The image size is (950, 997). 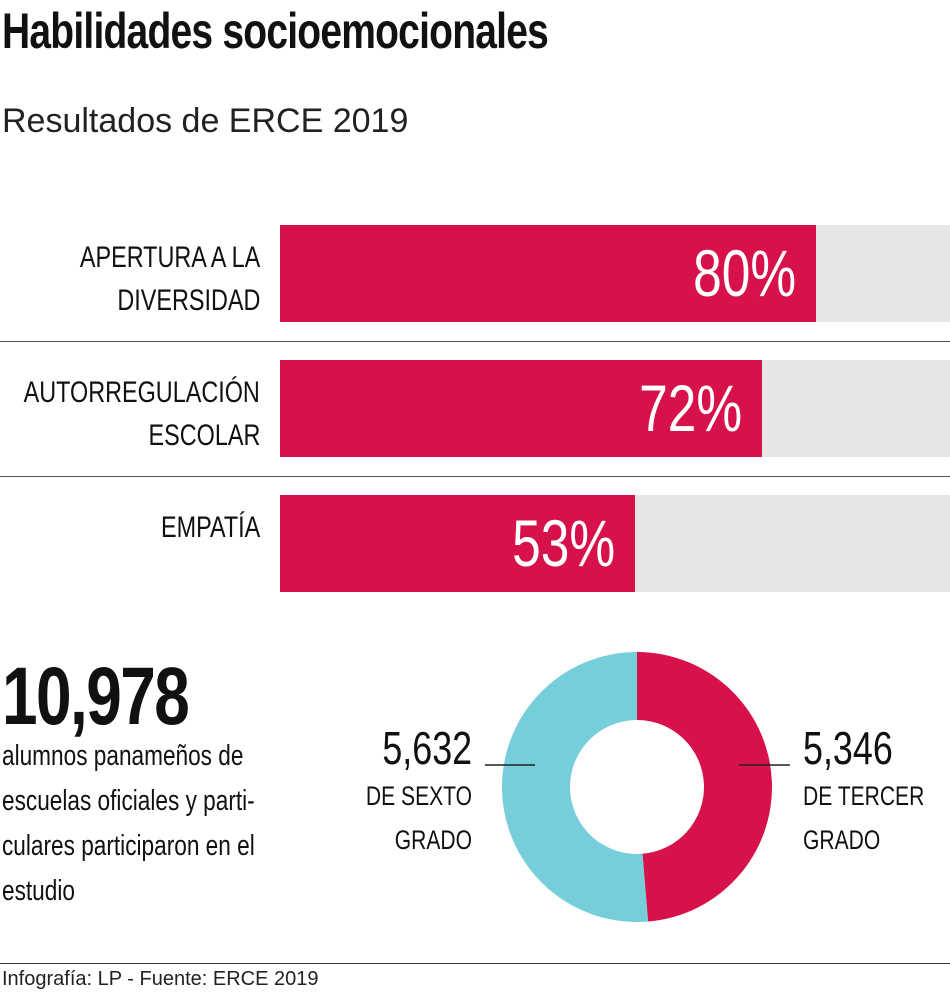 What do you see at coordinates (169, 279) in the screenshot?
I see `bar-label-apertura: APERTURA A LA DIVERSIDAD` at bounding box center [169, 279].